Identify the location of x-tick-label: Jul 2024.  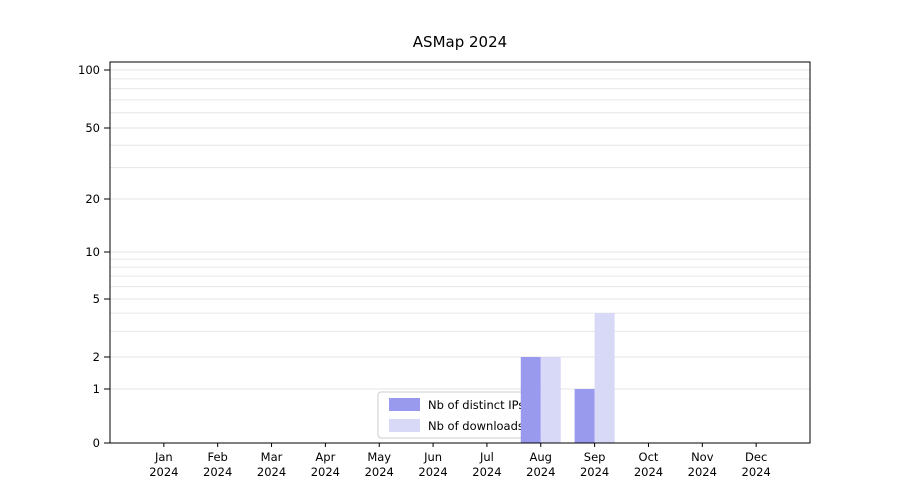
(486, 464).